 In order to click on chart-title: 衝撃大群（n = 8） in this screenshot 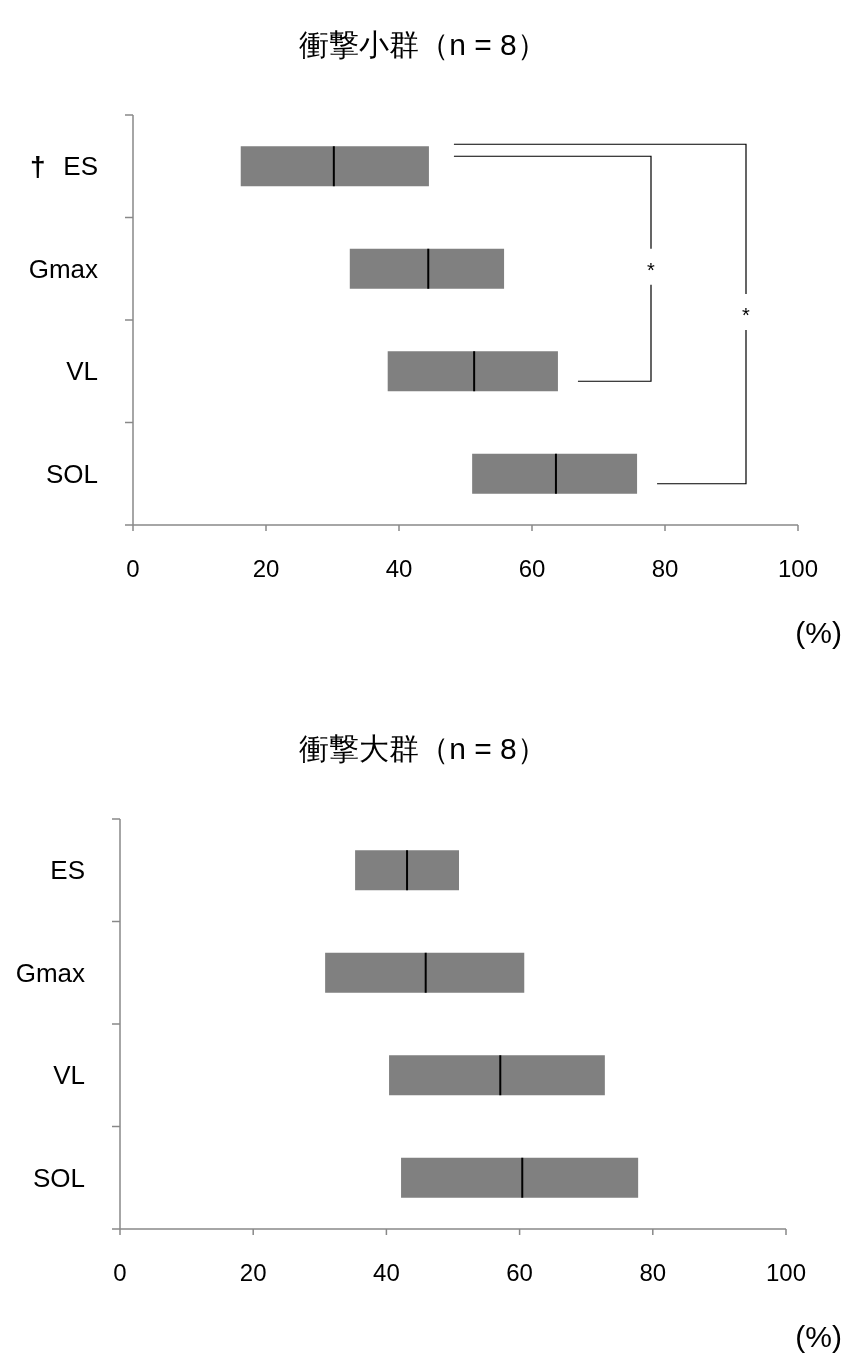, I will do `click(423, 748)`.